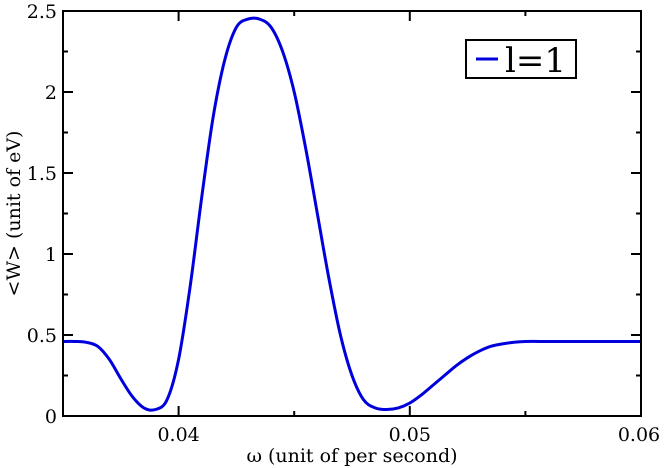 This screenshot has width=664, height=468. I want to click on y-tick-label: 2.5, so click(42, 12).